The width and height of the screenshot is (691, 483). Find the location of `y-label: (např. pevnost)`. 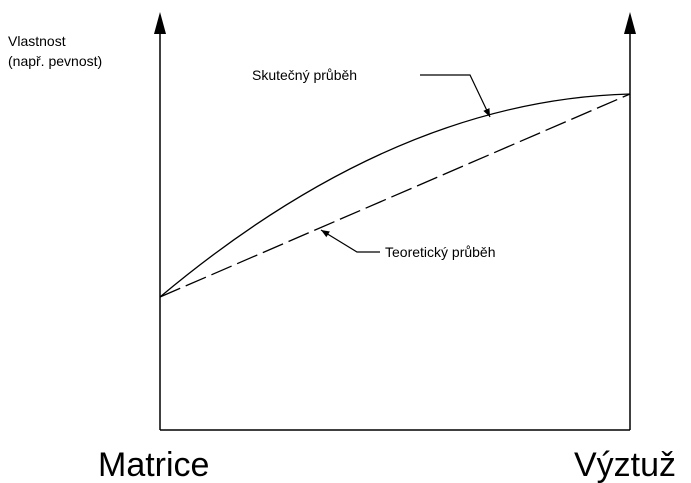

y-label: (např. pevnost) is located at coordinates (55, 61).